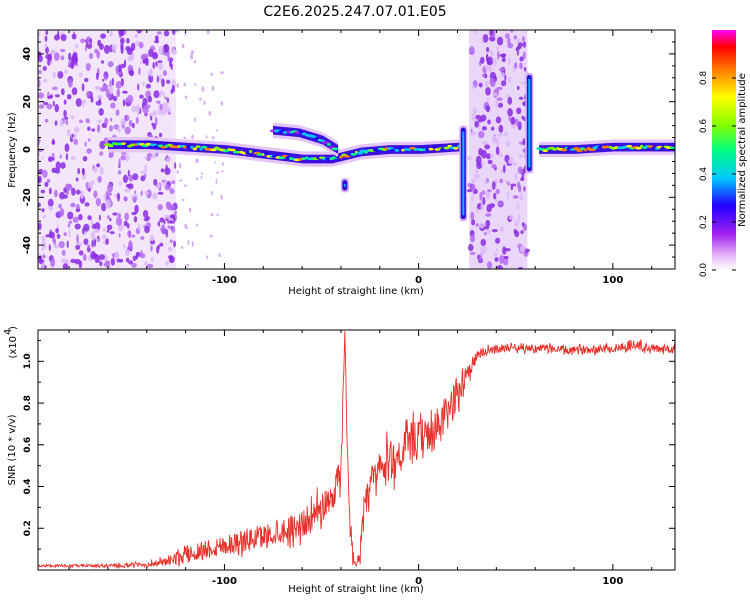  What do you see at coordinates (356, 589) in the screenshot?
I see `snr-xlabel: Height of straight line (km)` at bounding box center [356, 589].